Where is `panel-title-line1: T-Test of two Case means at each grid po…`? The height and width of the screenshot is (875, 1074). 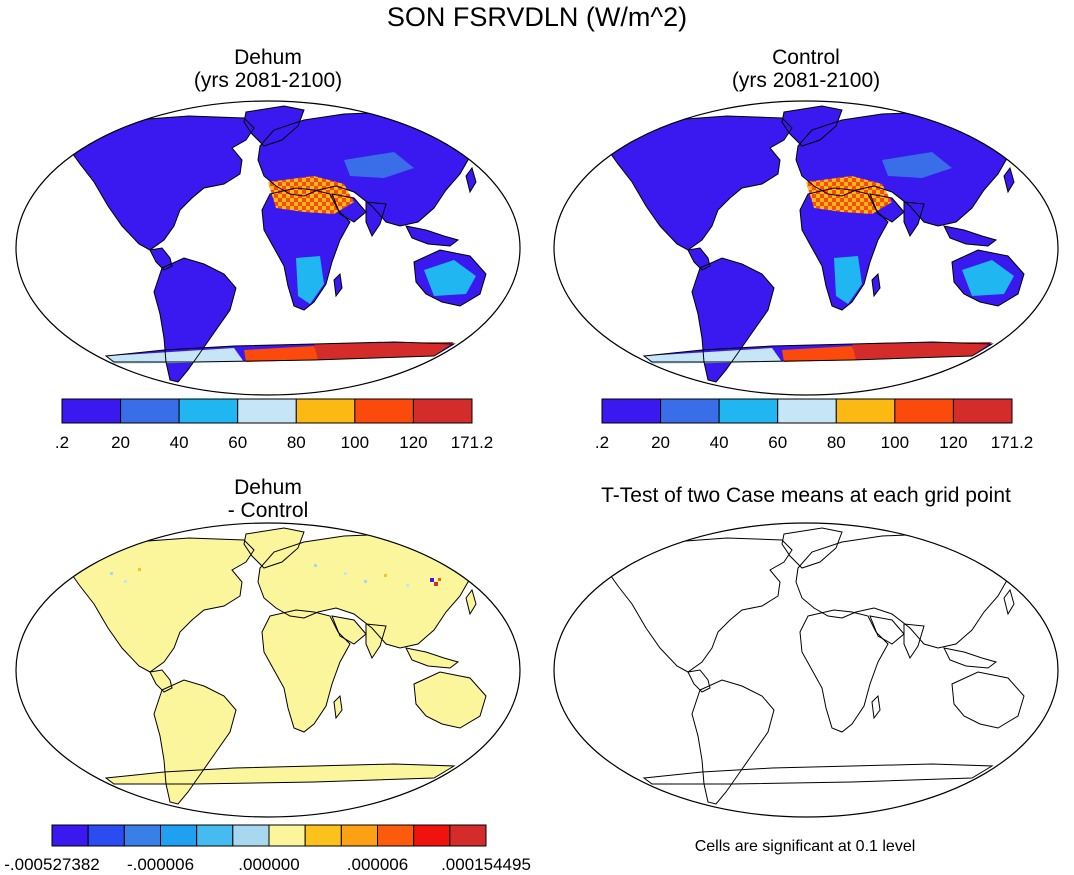
panel-title-line1: T-Test of two Case means at each grid po… is located at coordinates (806, 495).